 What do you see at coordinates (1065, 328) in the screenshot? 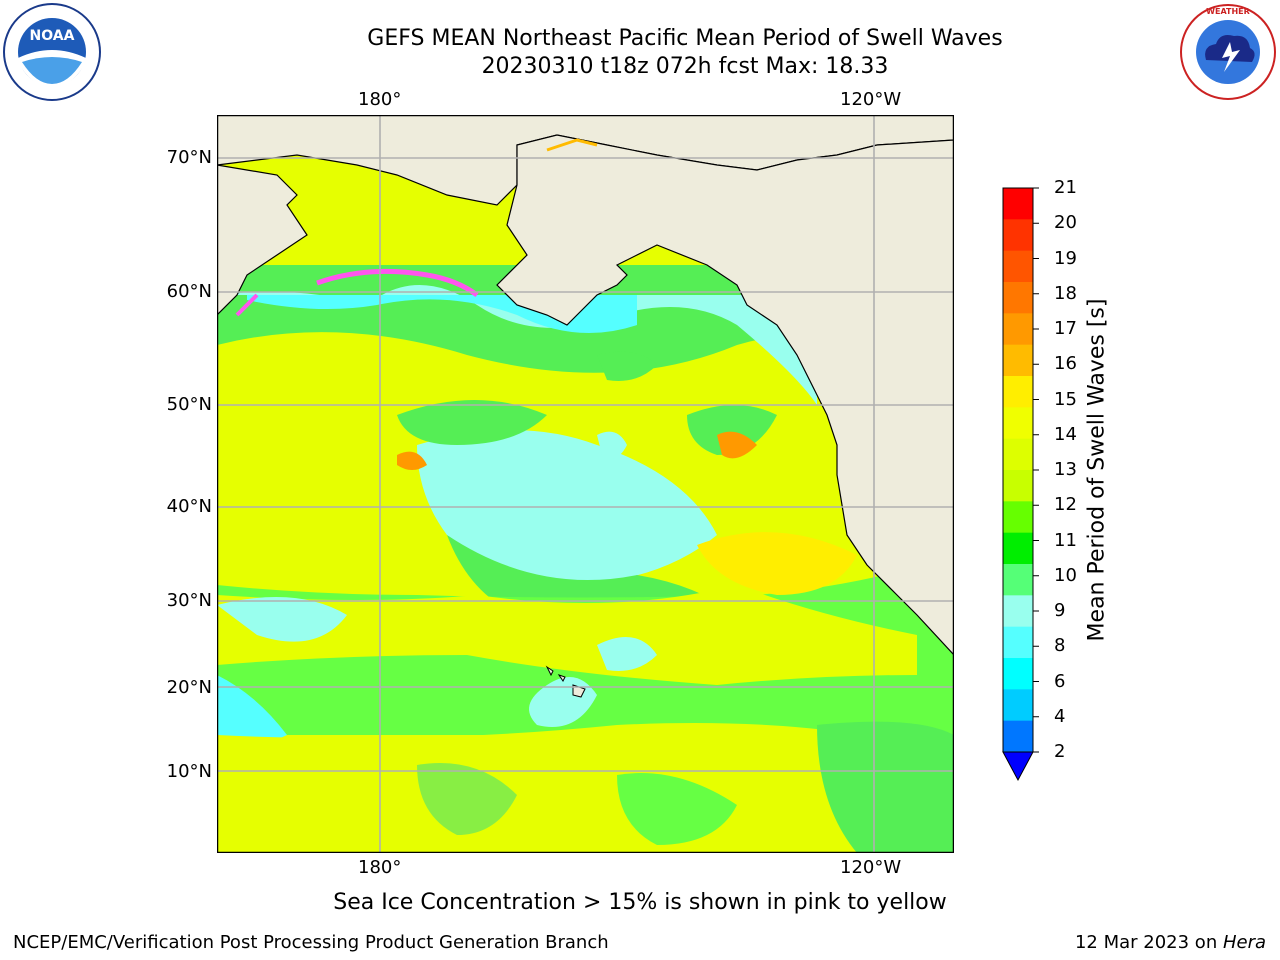
I see `colorbar-tick-label: 17` at bounding box center [1065, 328].